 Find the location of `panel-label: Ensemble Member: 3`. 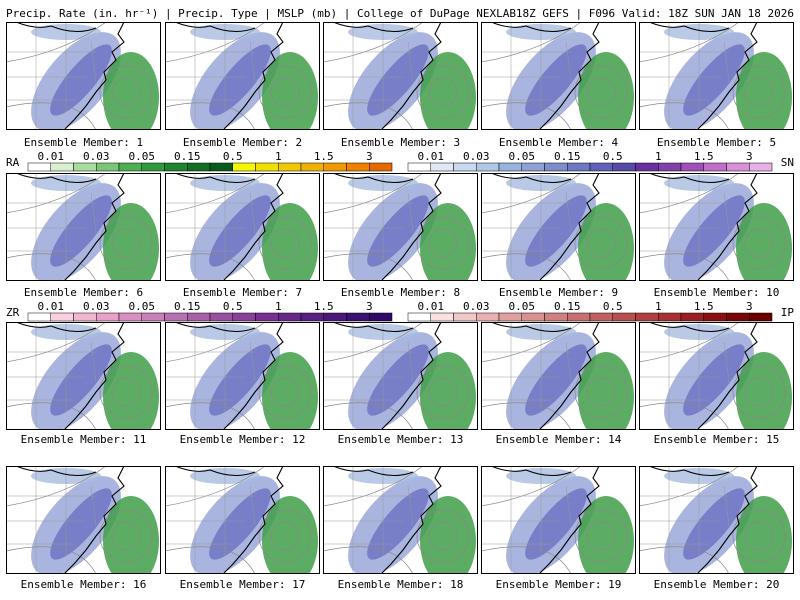

panel-label: Ensemble Member: 3 is located at coordinates (400, 142).